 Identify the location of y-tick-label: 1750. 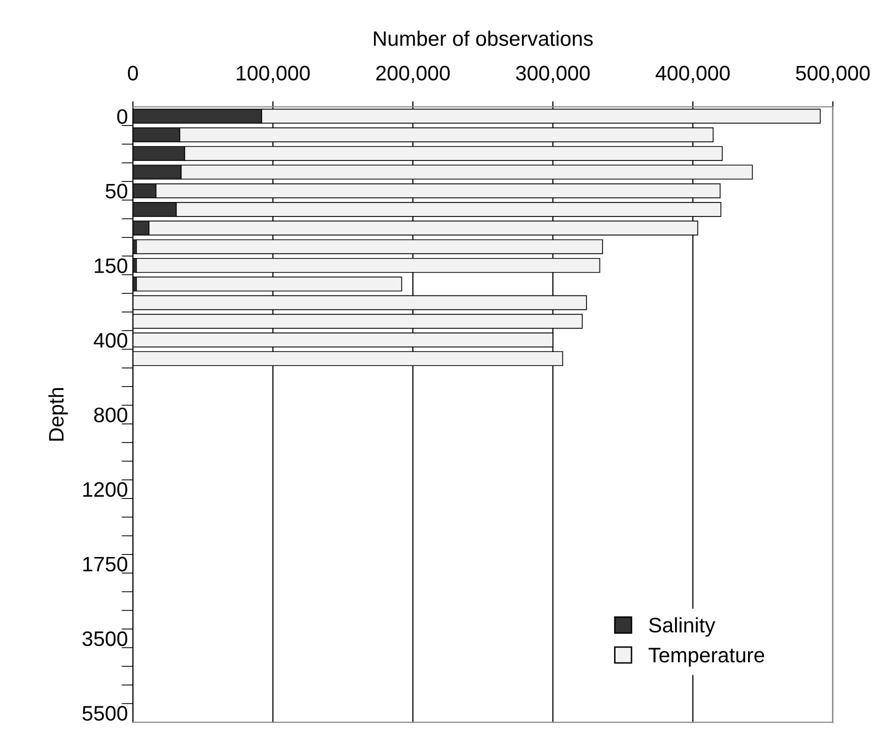
(105, 564).